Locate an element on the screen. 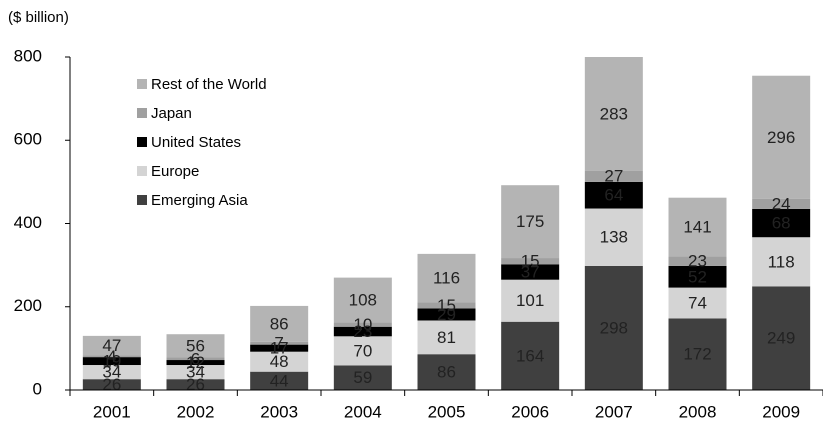  value-label: 47 is located at coordinates (111, 345).